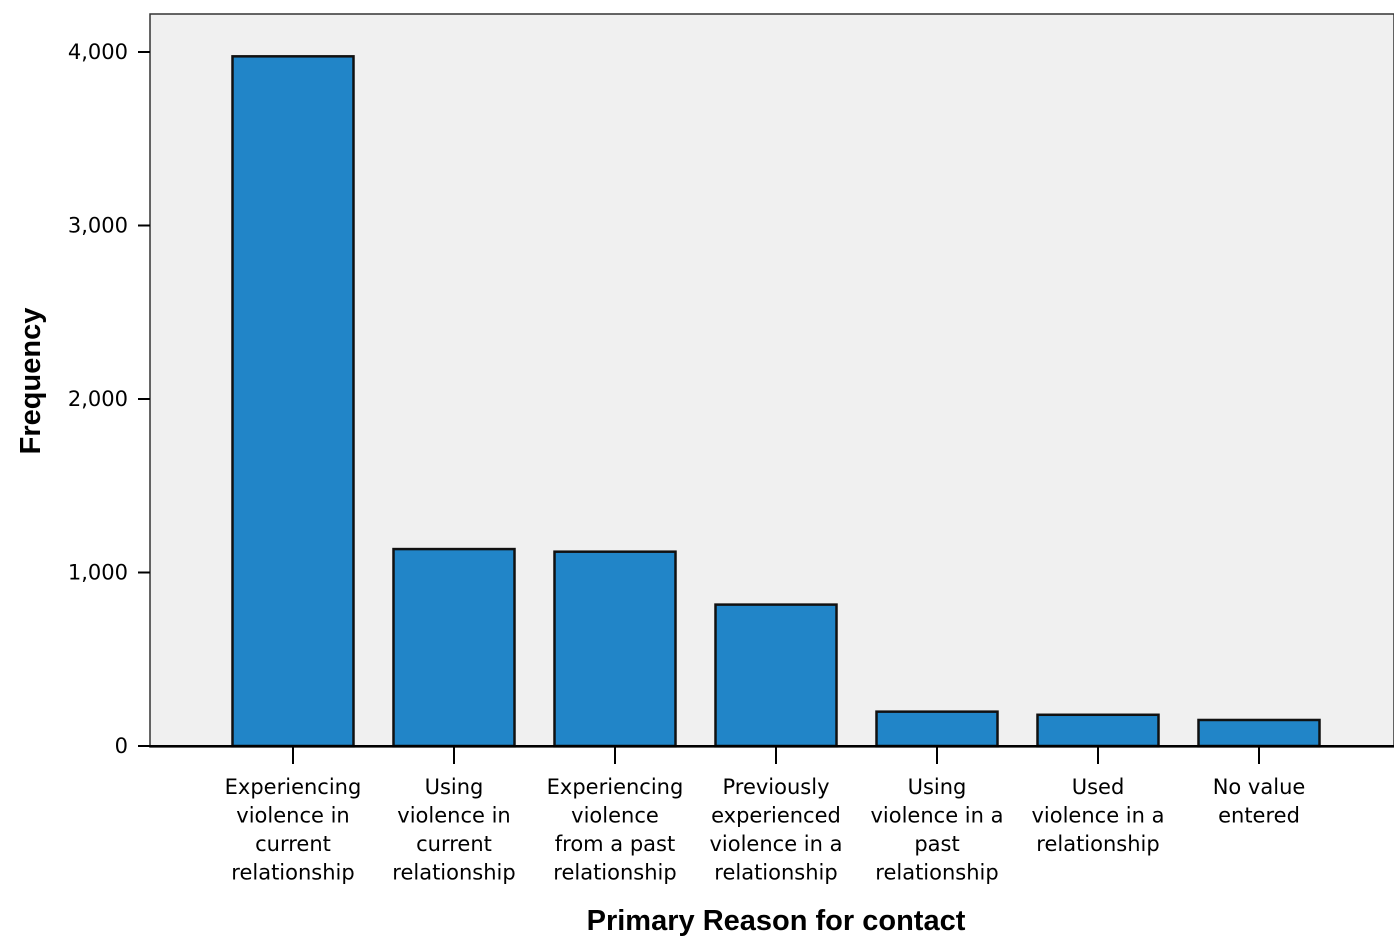 This screenshot has height=939, width=1394. Describe the element at coordinates (1259, 801) in the screenshot. I see `x-tick-label: No value entered` at that location.